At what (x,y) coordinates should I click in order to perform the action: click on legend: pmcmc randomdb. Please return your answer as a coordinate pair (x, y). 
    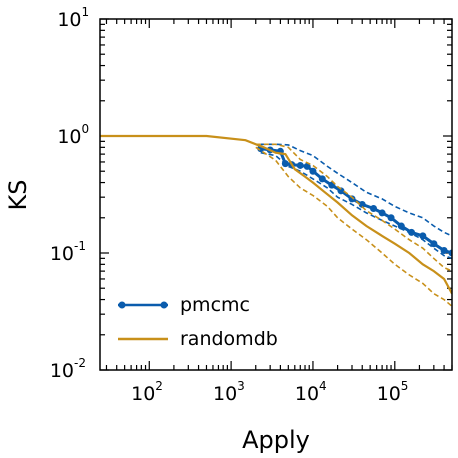
    Looking at the image, I should click on (198, 322).